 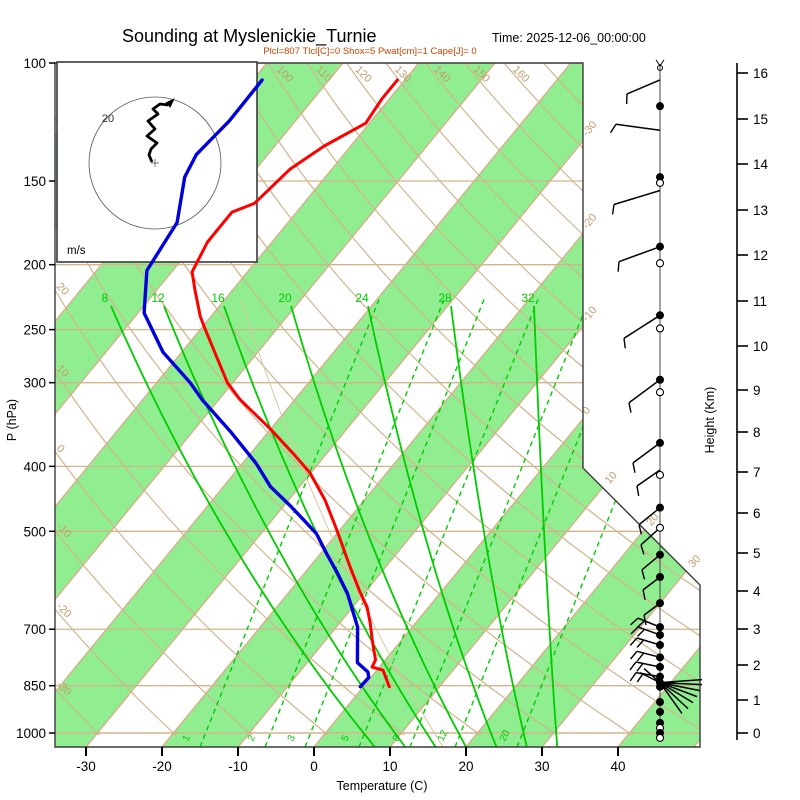 I want to click on svg-text: 200, so click(x=34, y=265).